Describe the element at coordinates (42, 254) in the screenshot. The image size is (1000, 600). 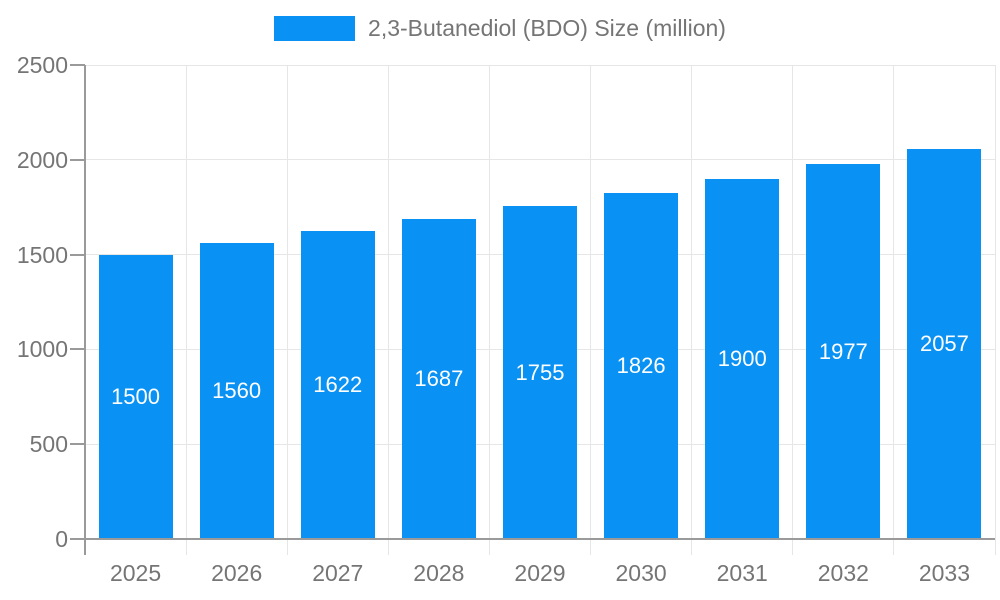
I see `y-axis-label: 1500` at that location.